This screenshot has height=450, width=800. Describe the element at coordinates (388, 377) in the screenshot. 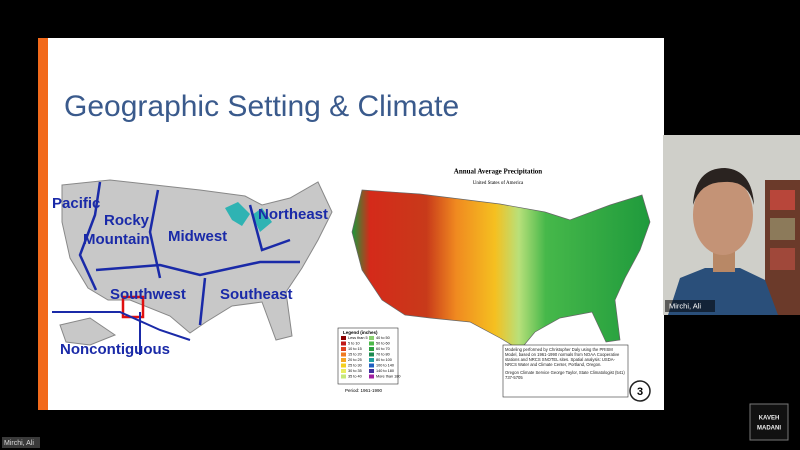

I see `legend-label: More than 180` at that location.